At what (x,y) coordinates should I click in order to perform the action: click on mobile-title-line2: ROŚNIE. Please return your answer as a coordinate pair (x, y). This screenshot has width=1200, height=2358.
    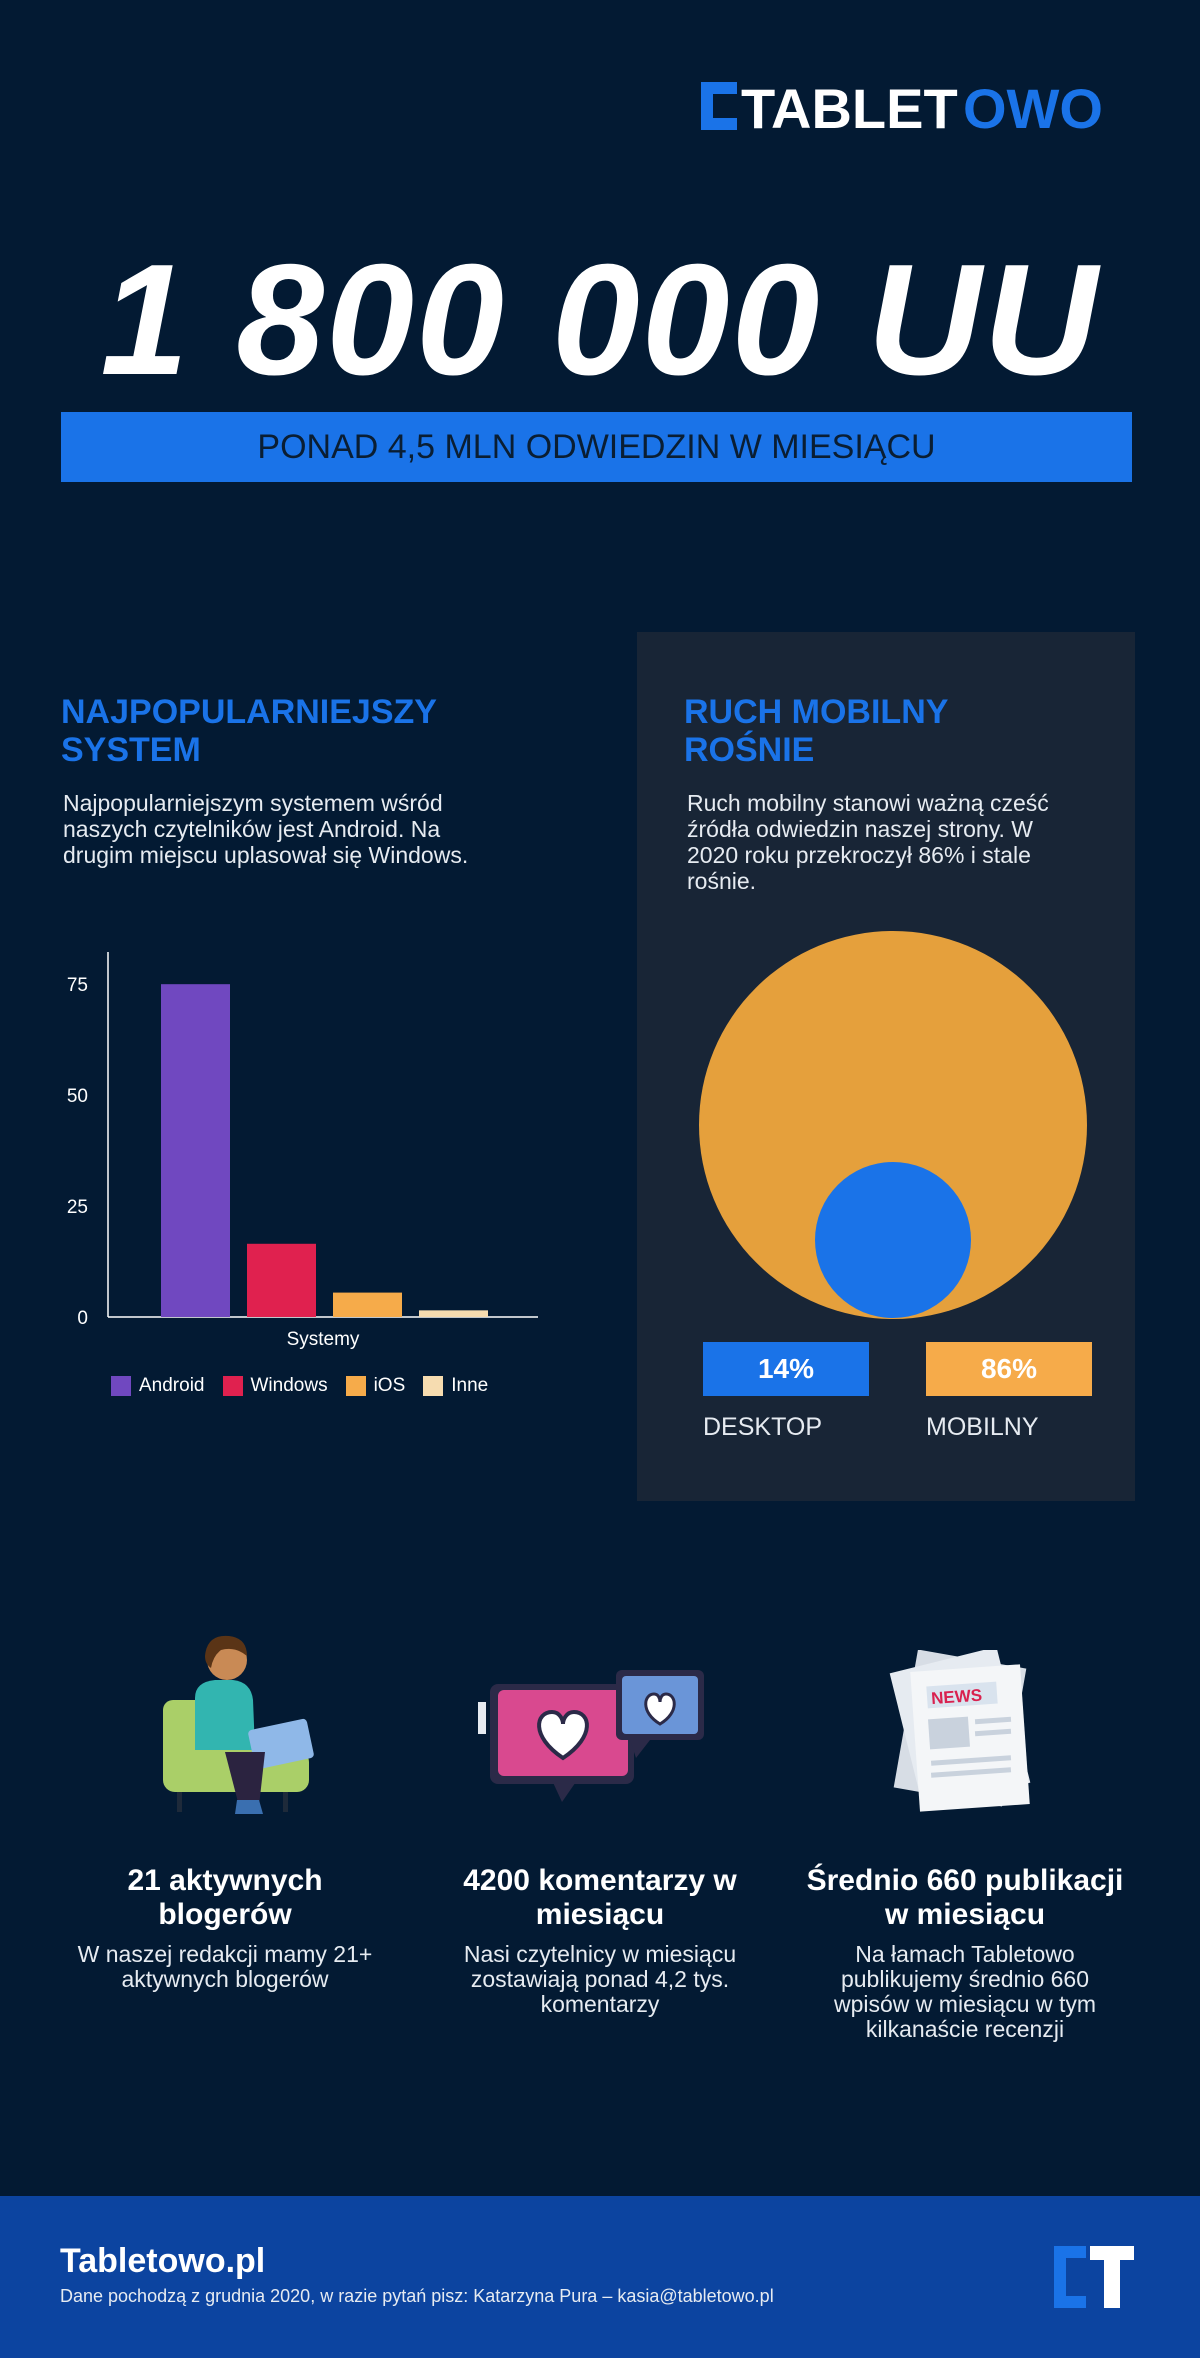
    Looking at the image, I should click on (749, 750).